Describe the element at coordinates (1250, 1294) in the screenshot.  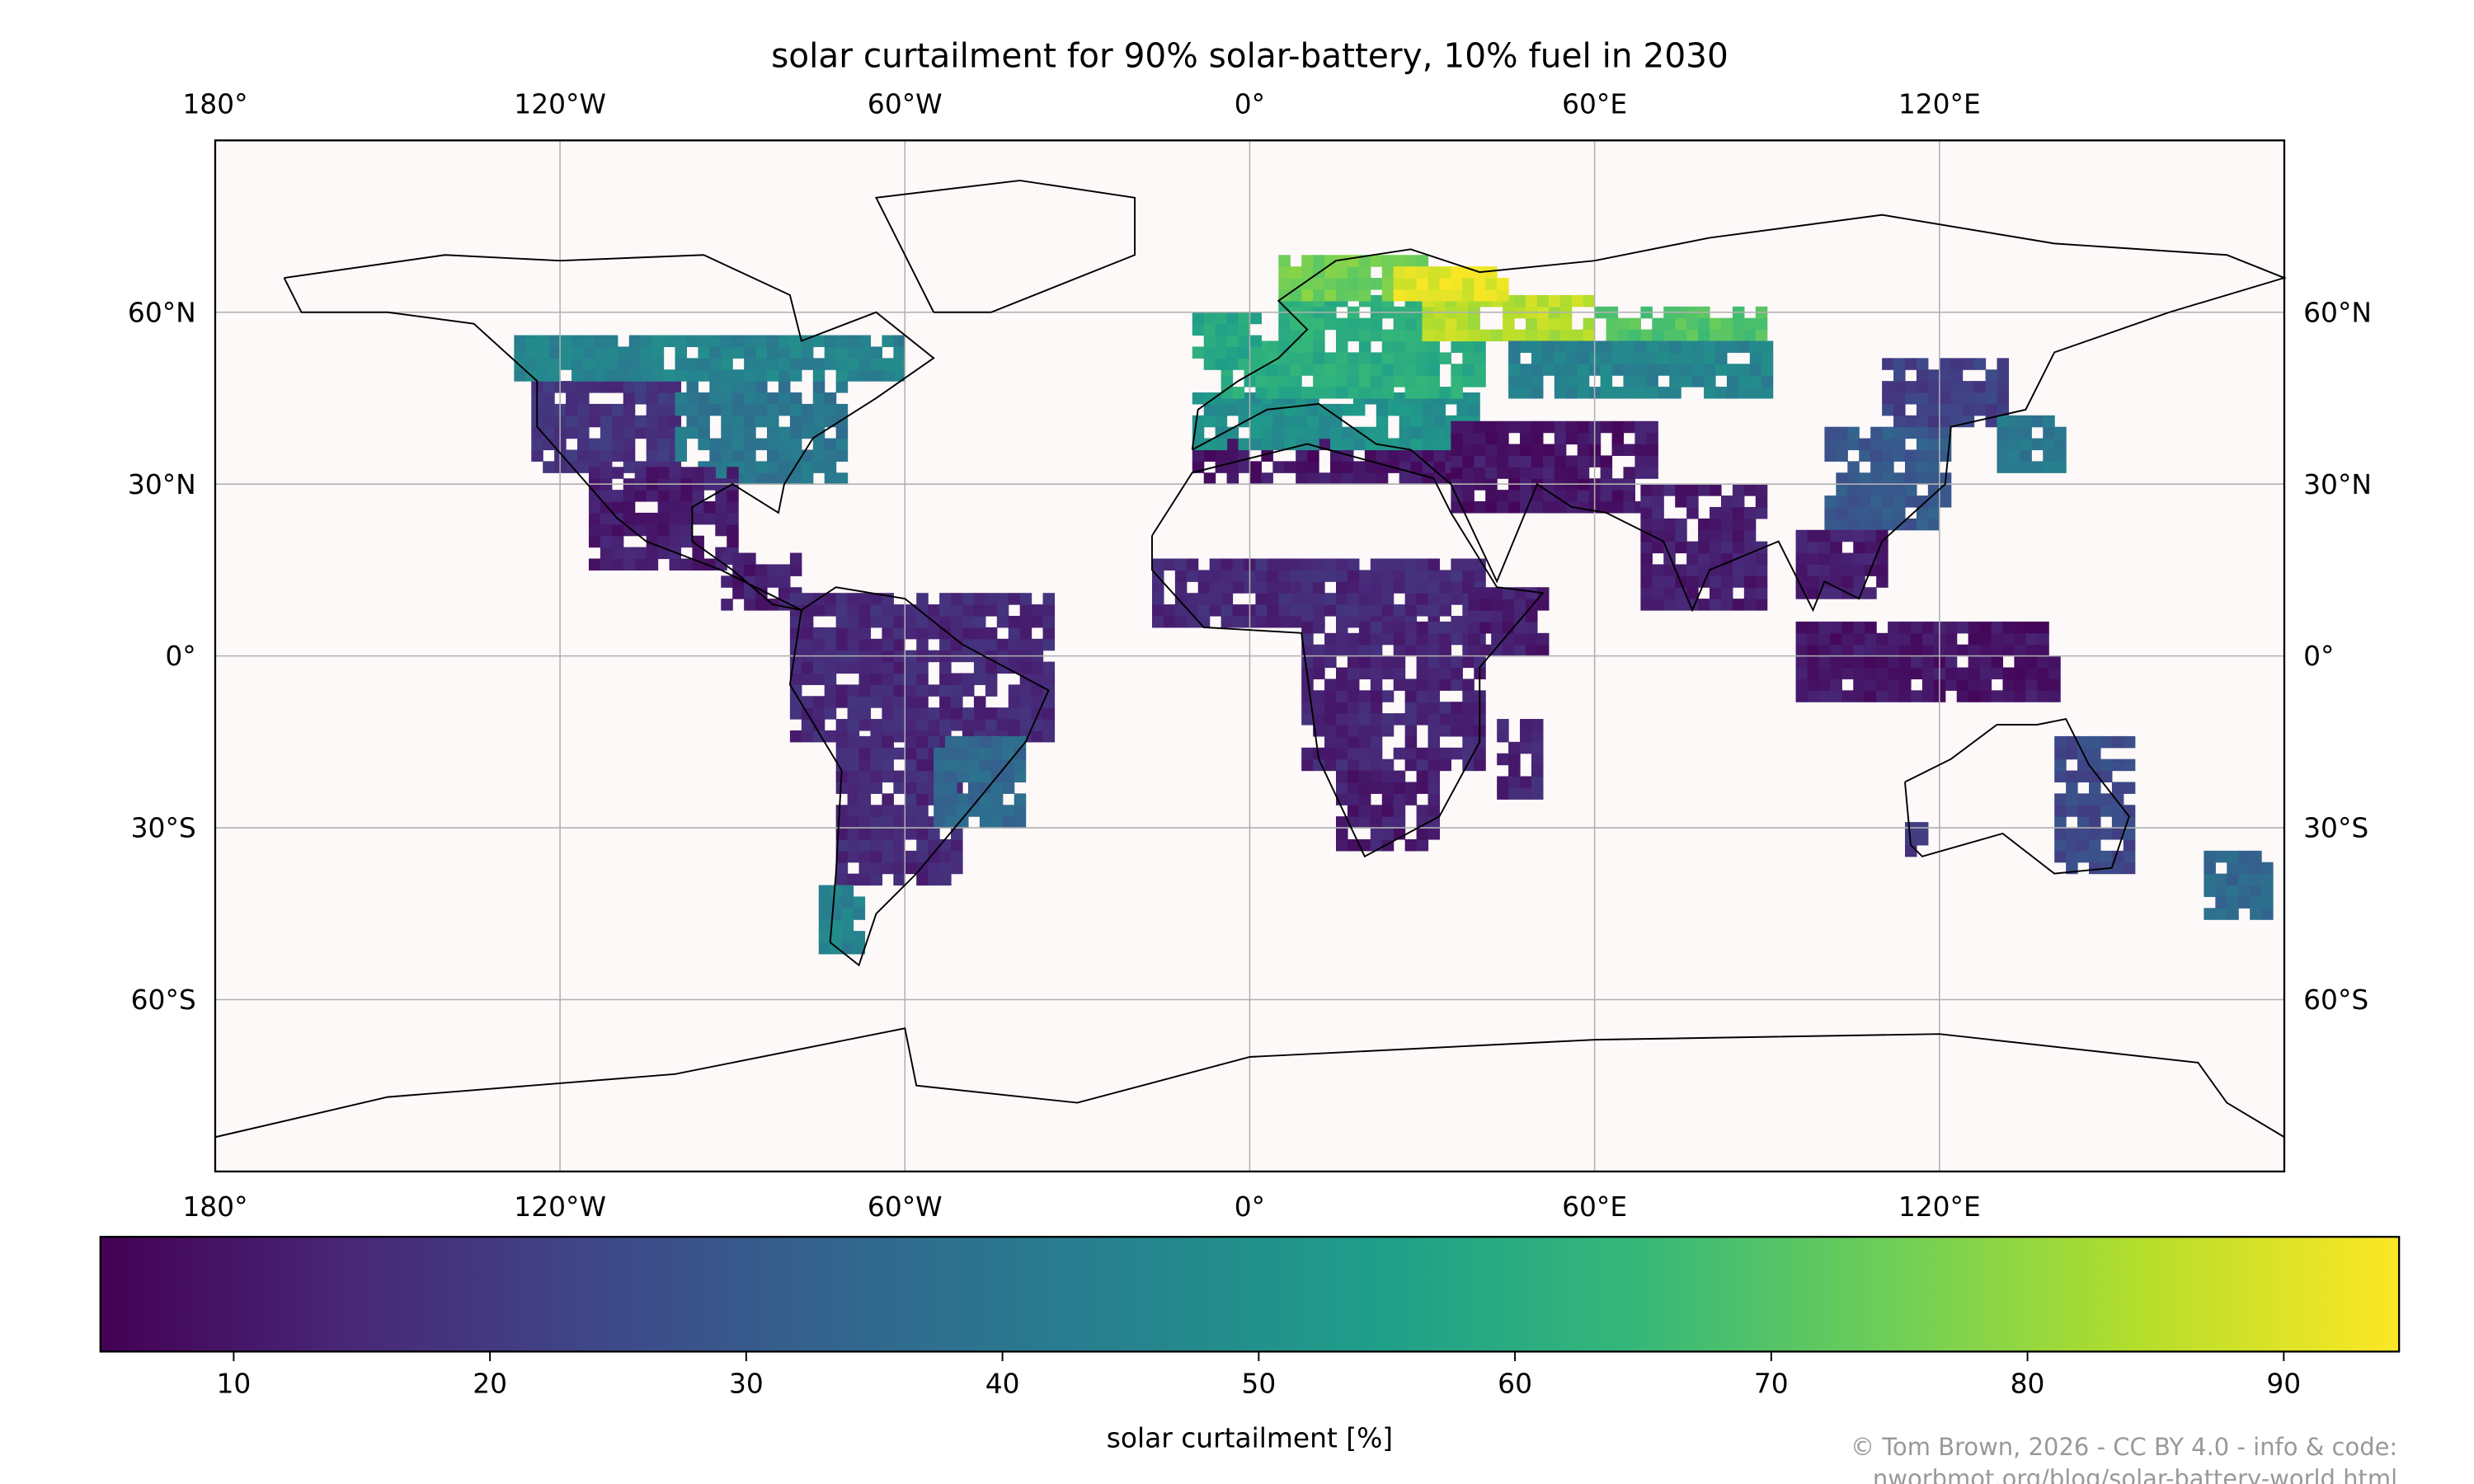
I see `colorbar-gradient` at that location.